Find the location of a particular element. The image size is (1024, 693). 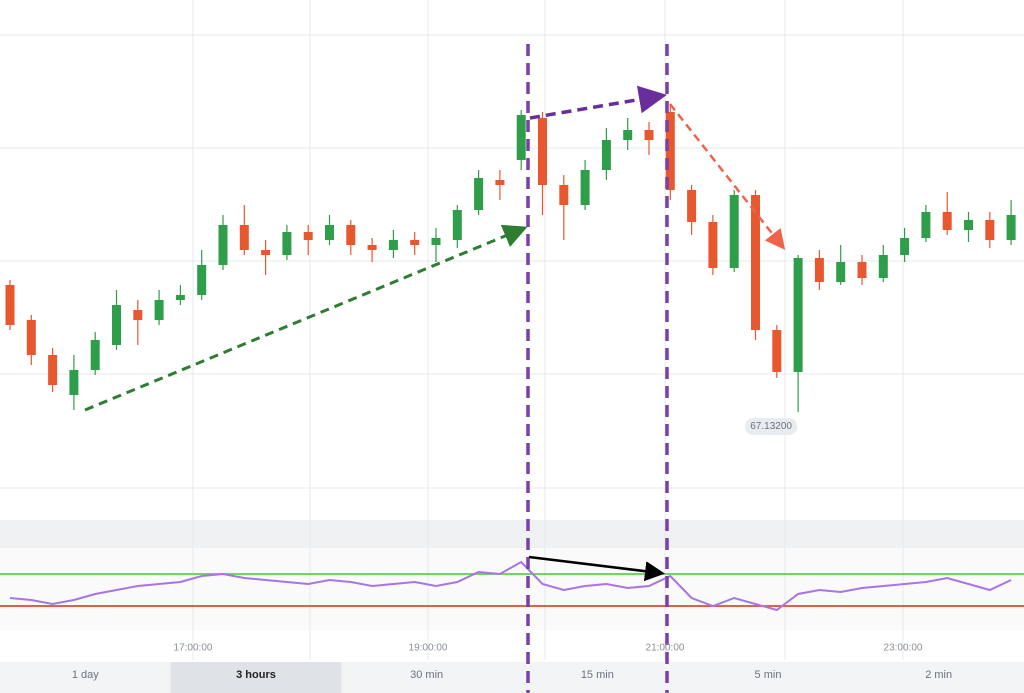

toolbar-button: 5 min is located at coordinates (768, 675).